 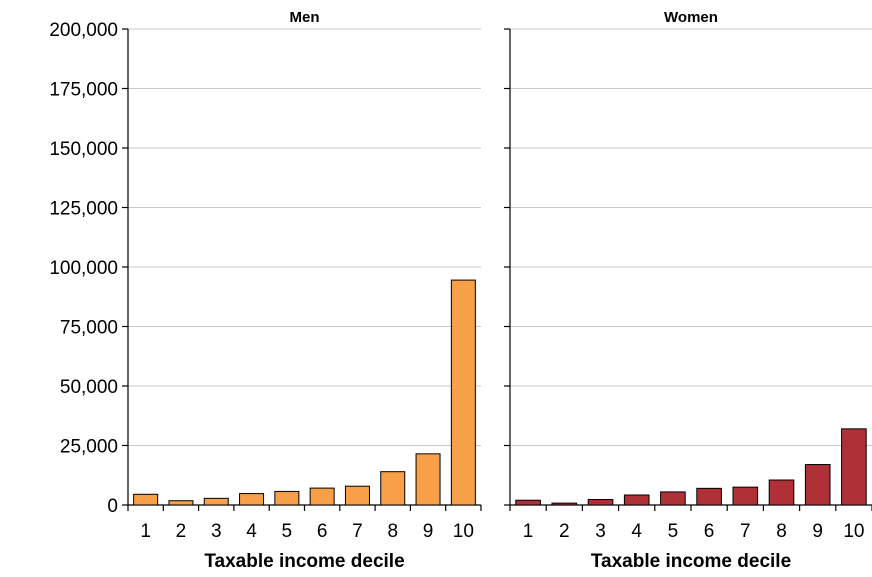 I want to click on men-x-tick-label: 8, so click(x=392, y=531).